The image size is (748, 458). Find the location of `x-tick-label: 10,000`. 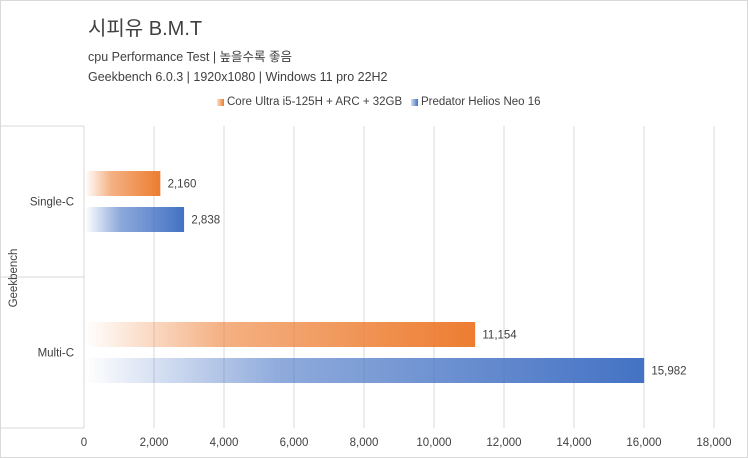

x-tick-label: 10,000 is located at coordinates (433, 443).